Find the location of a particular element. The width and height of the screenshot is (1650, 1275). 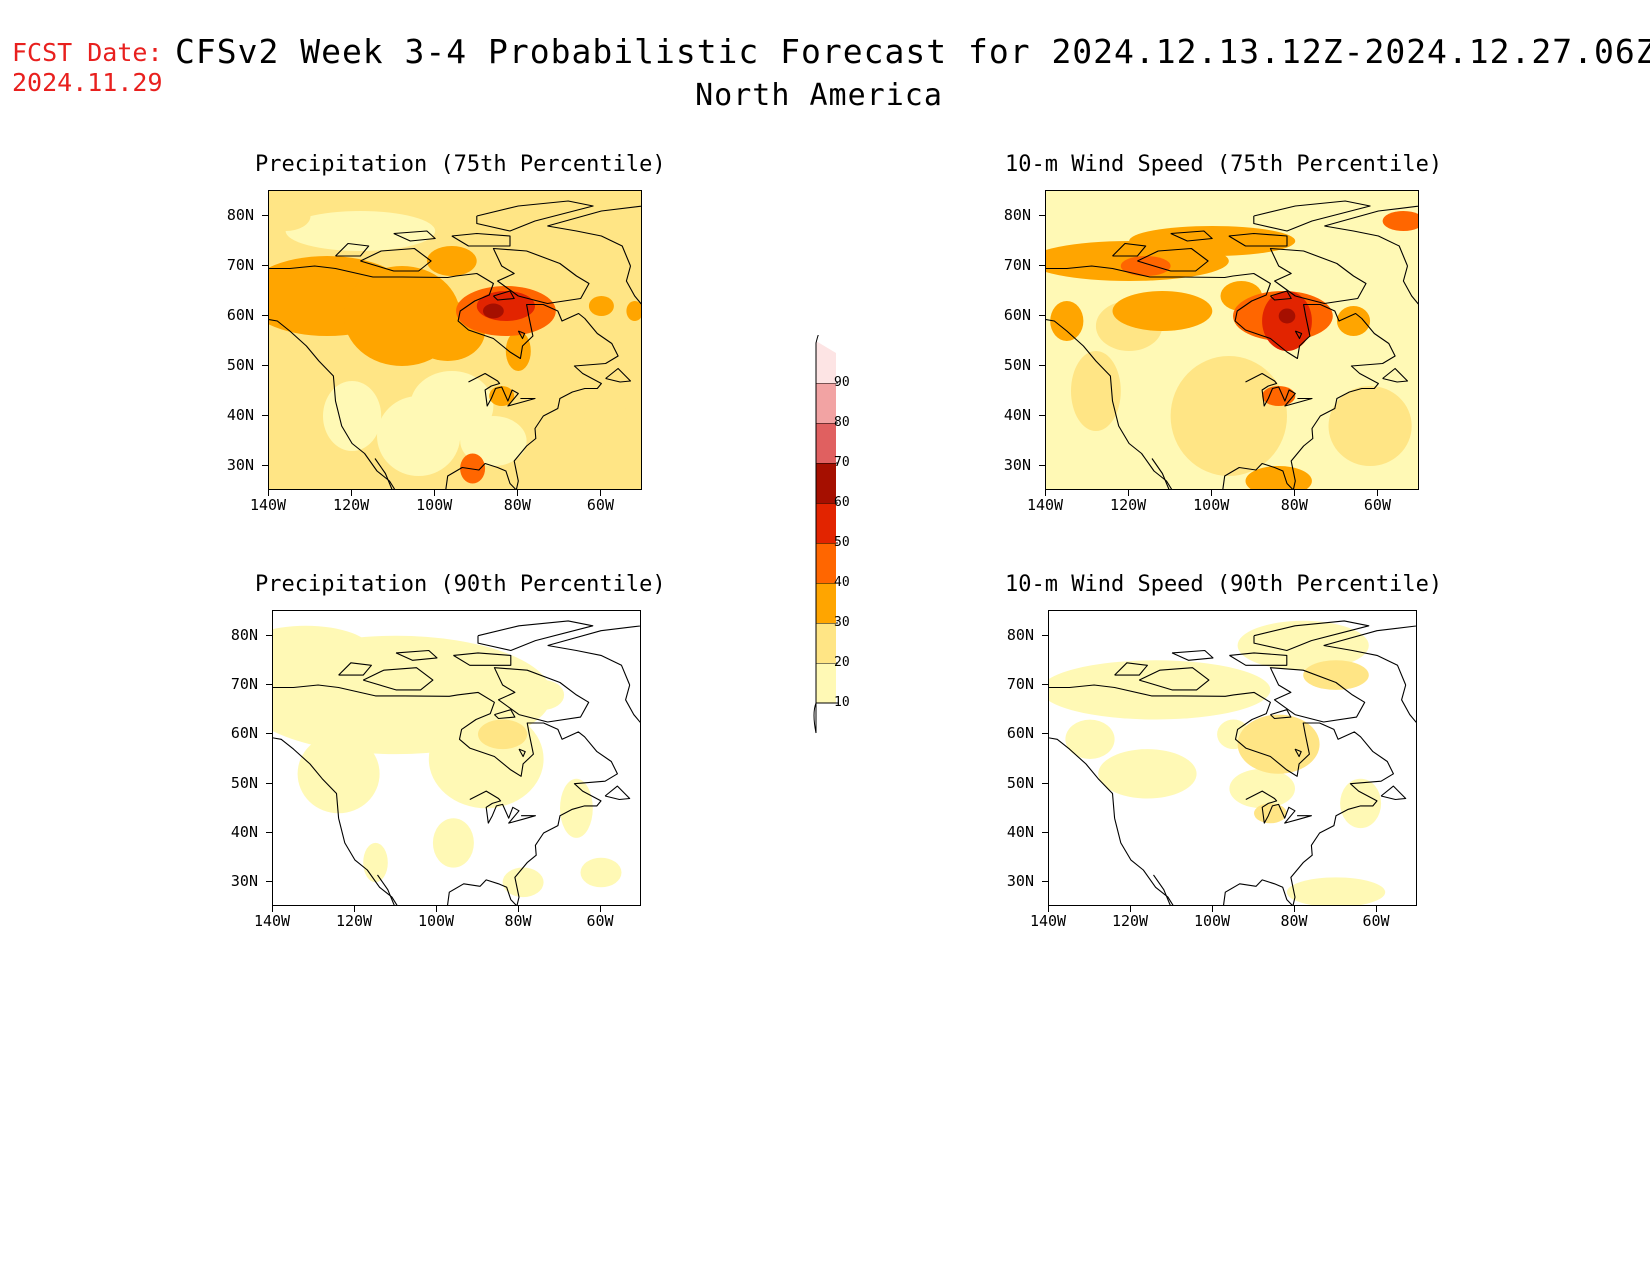

colorbar-label: 70 is located at coordinates (842, 462).